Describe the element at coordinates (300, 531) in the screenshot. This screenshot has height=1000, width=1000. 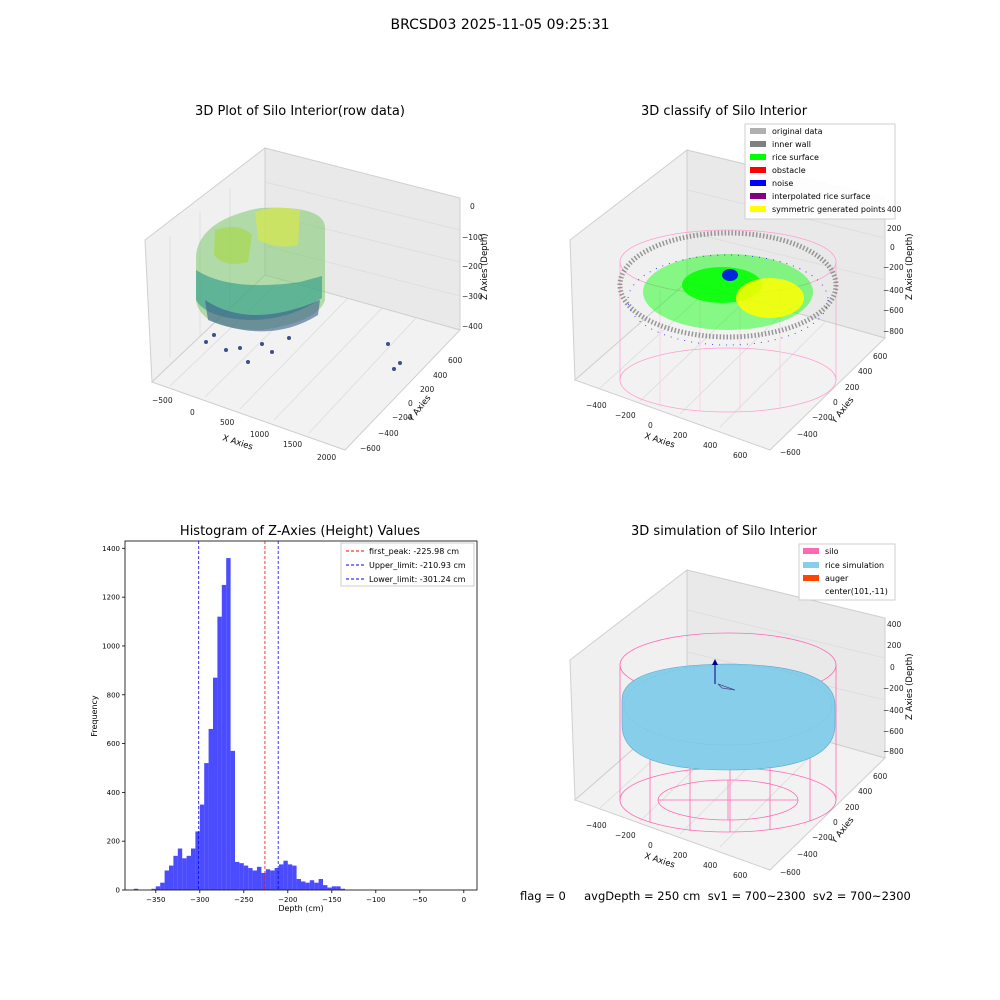
I see `histogram-title: Histogram of Z-Axies (Height) Values` at that location.